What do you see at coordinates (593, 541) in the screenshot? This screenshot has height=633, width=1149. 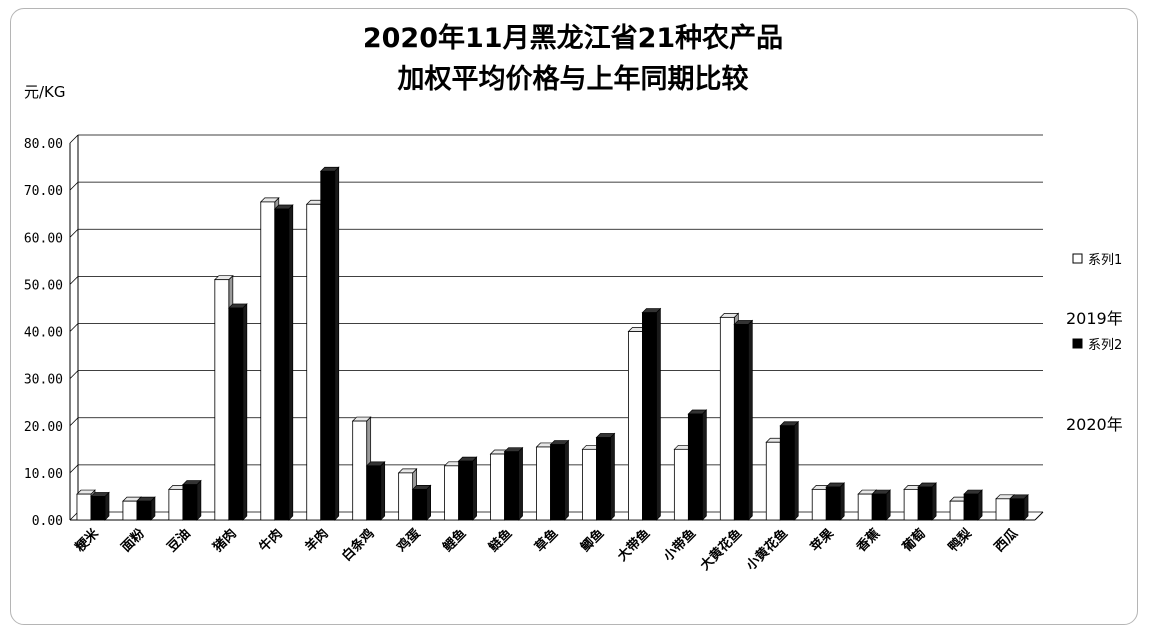 I see `category-label: 鲫鱼` at bounding box center [593, 541].